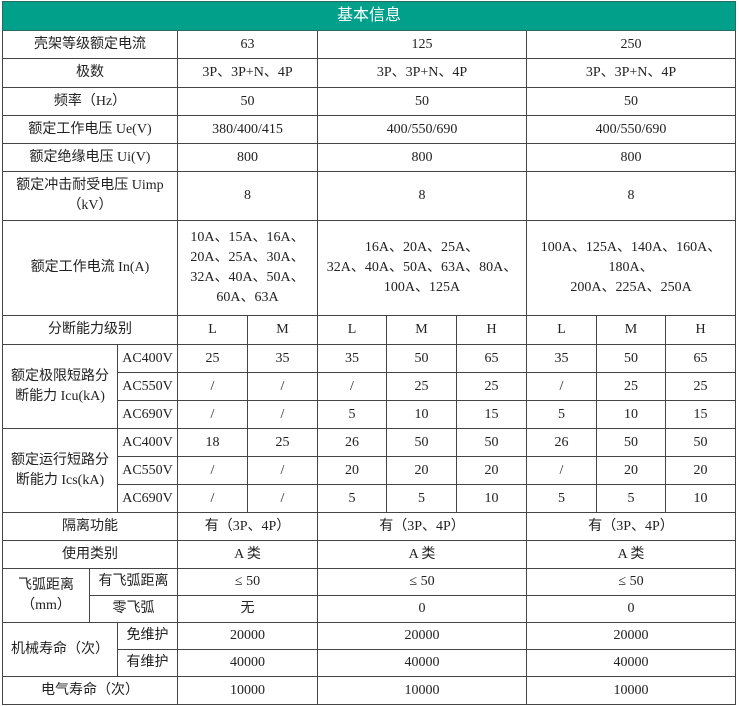  I want to click on table-row: 额定绝缘电压 Ui(V) 800 800 800, so click(369, 157).